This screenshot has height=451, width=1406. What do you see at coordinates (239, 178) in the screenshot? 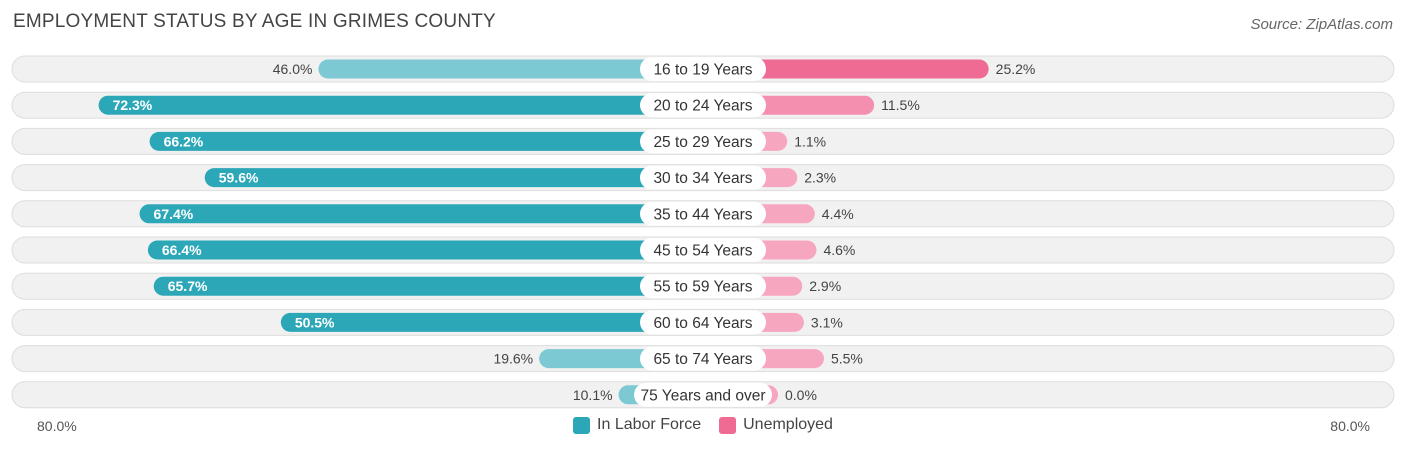
I see `value-label-labor-force: 59.6%` at bounding box center [239, 178].